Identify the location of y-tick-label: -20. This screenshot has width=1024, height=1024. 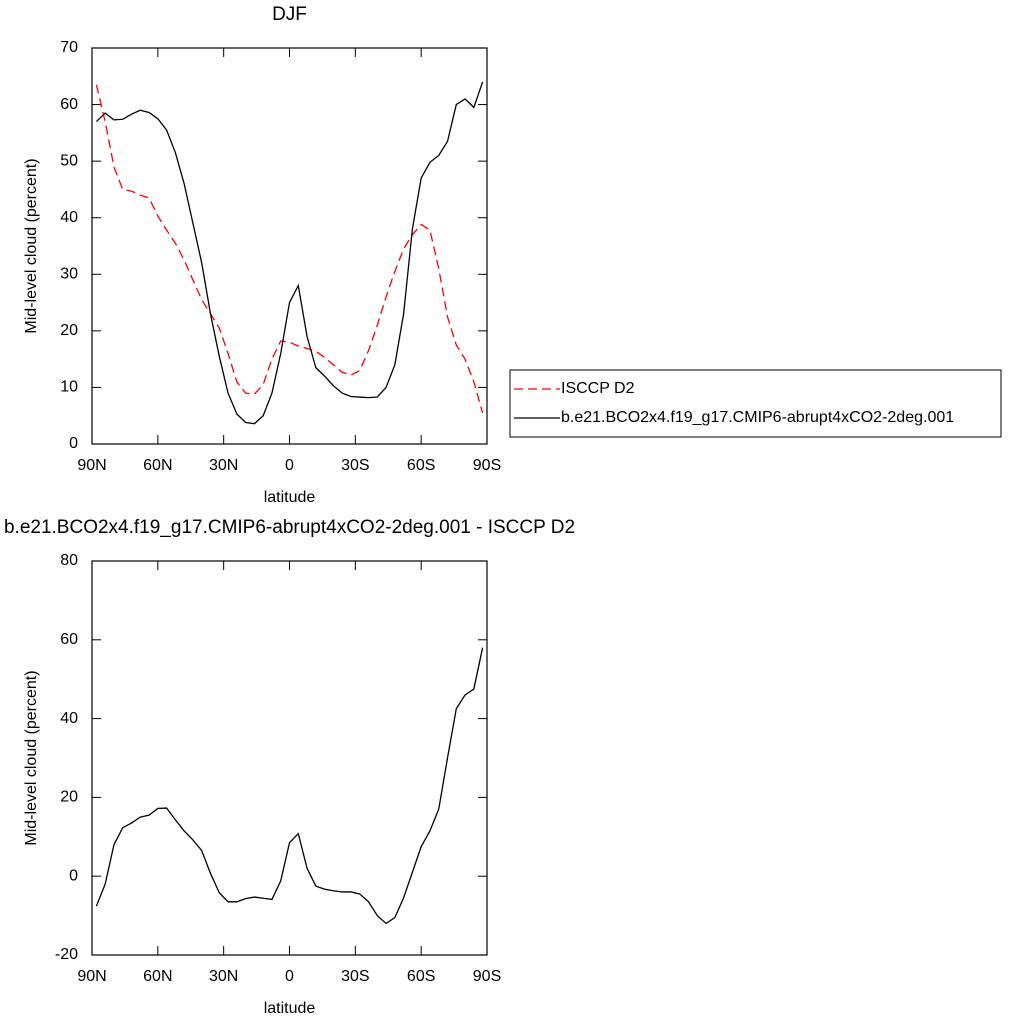
(66, 954).